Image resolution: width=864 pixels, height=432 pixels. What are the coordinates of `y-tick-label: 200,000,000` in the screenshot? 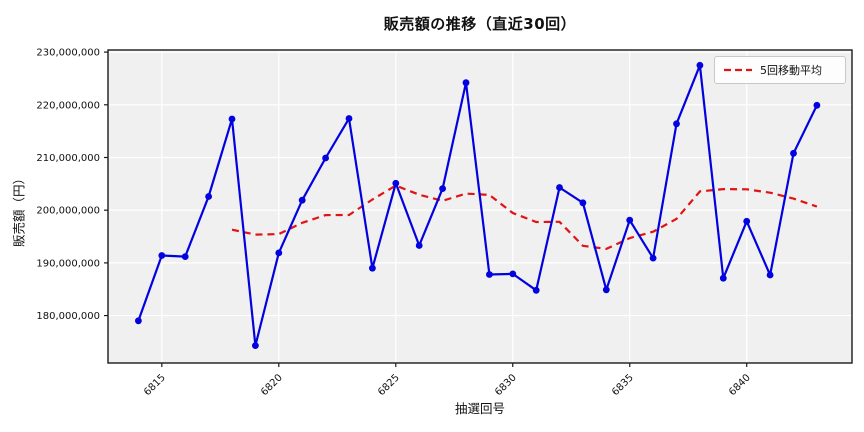 It's located at (68, 211).